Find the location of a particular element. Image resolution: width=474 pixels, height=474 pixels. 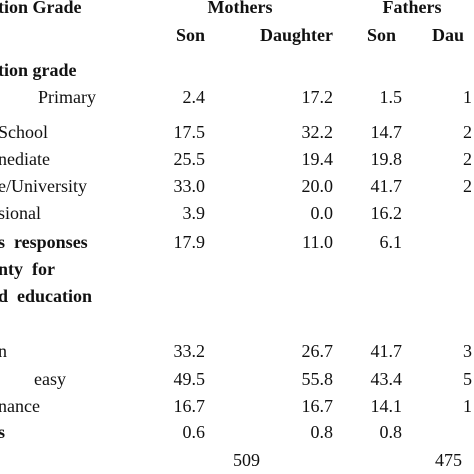

subheader: Dau is located at coordinates (448, 35).